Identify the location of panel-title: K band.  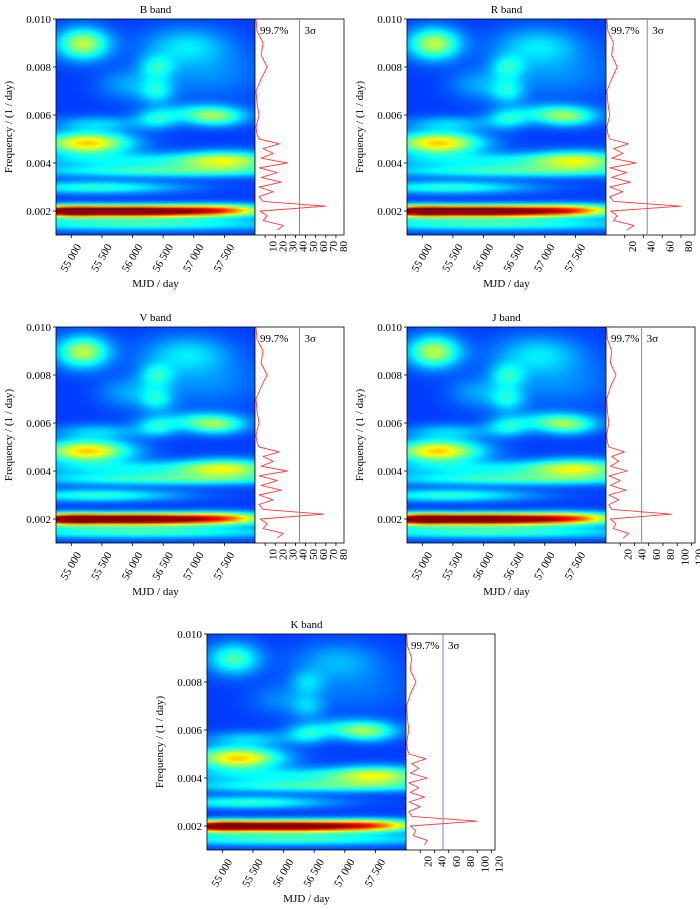
(306, 625).